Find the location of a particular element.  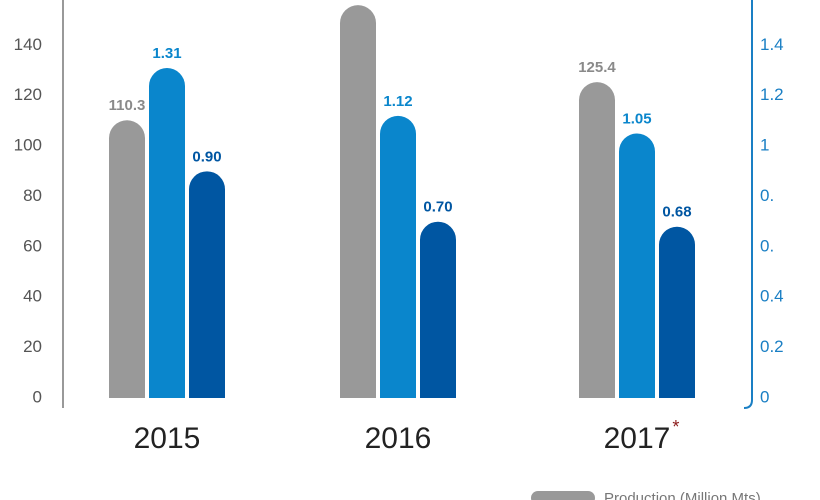

legend-label: Production (Million Mts) is located at coordinates (682, 495).